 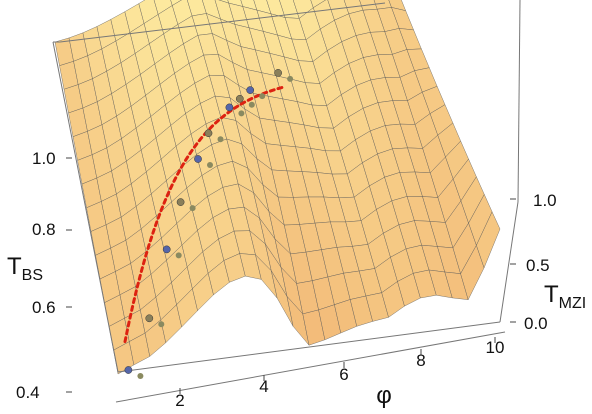 I want to click on phi-axis: 2 4 6 8 10 φ, so click(x=339, y=373).